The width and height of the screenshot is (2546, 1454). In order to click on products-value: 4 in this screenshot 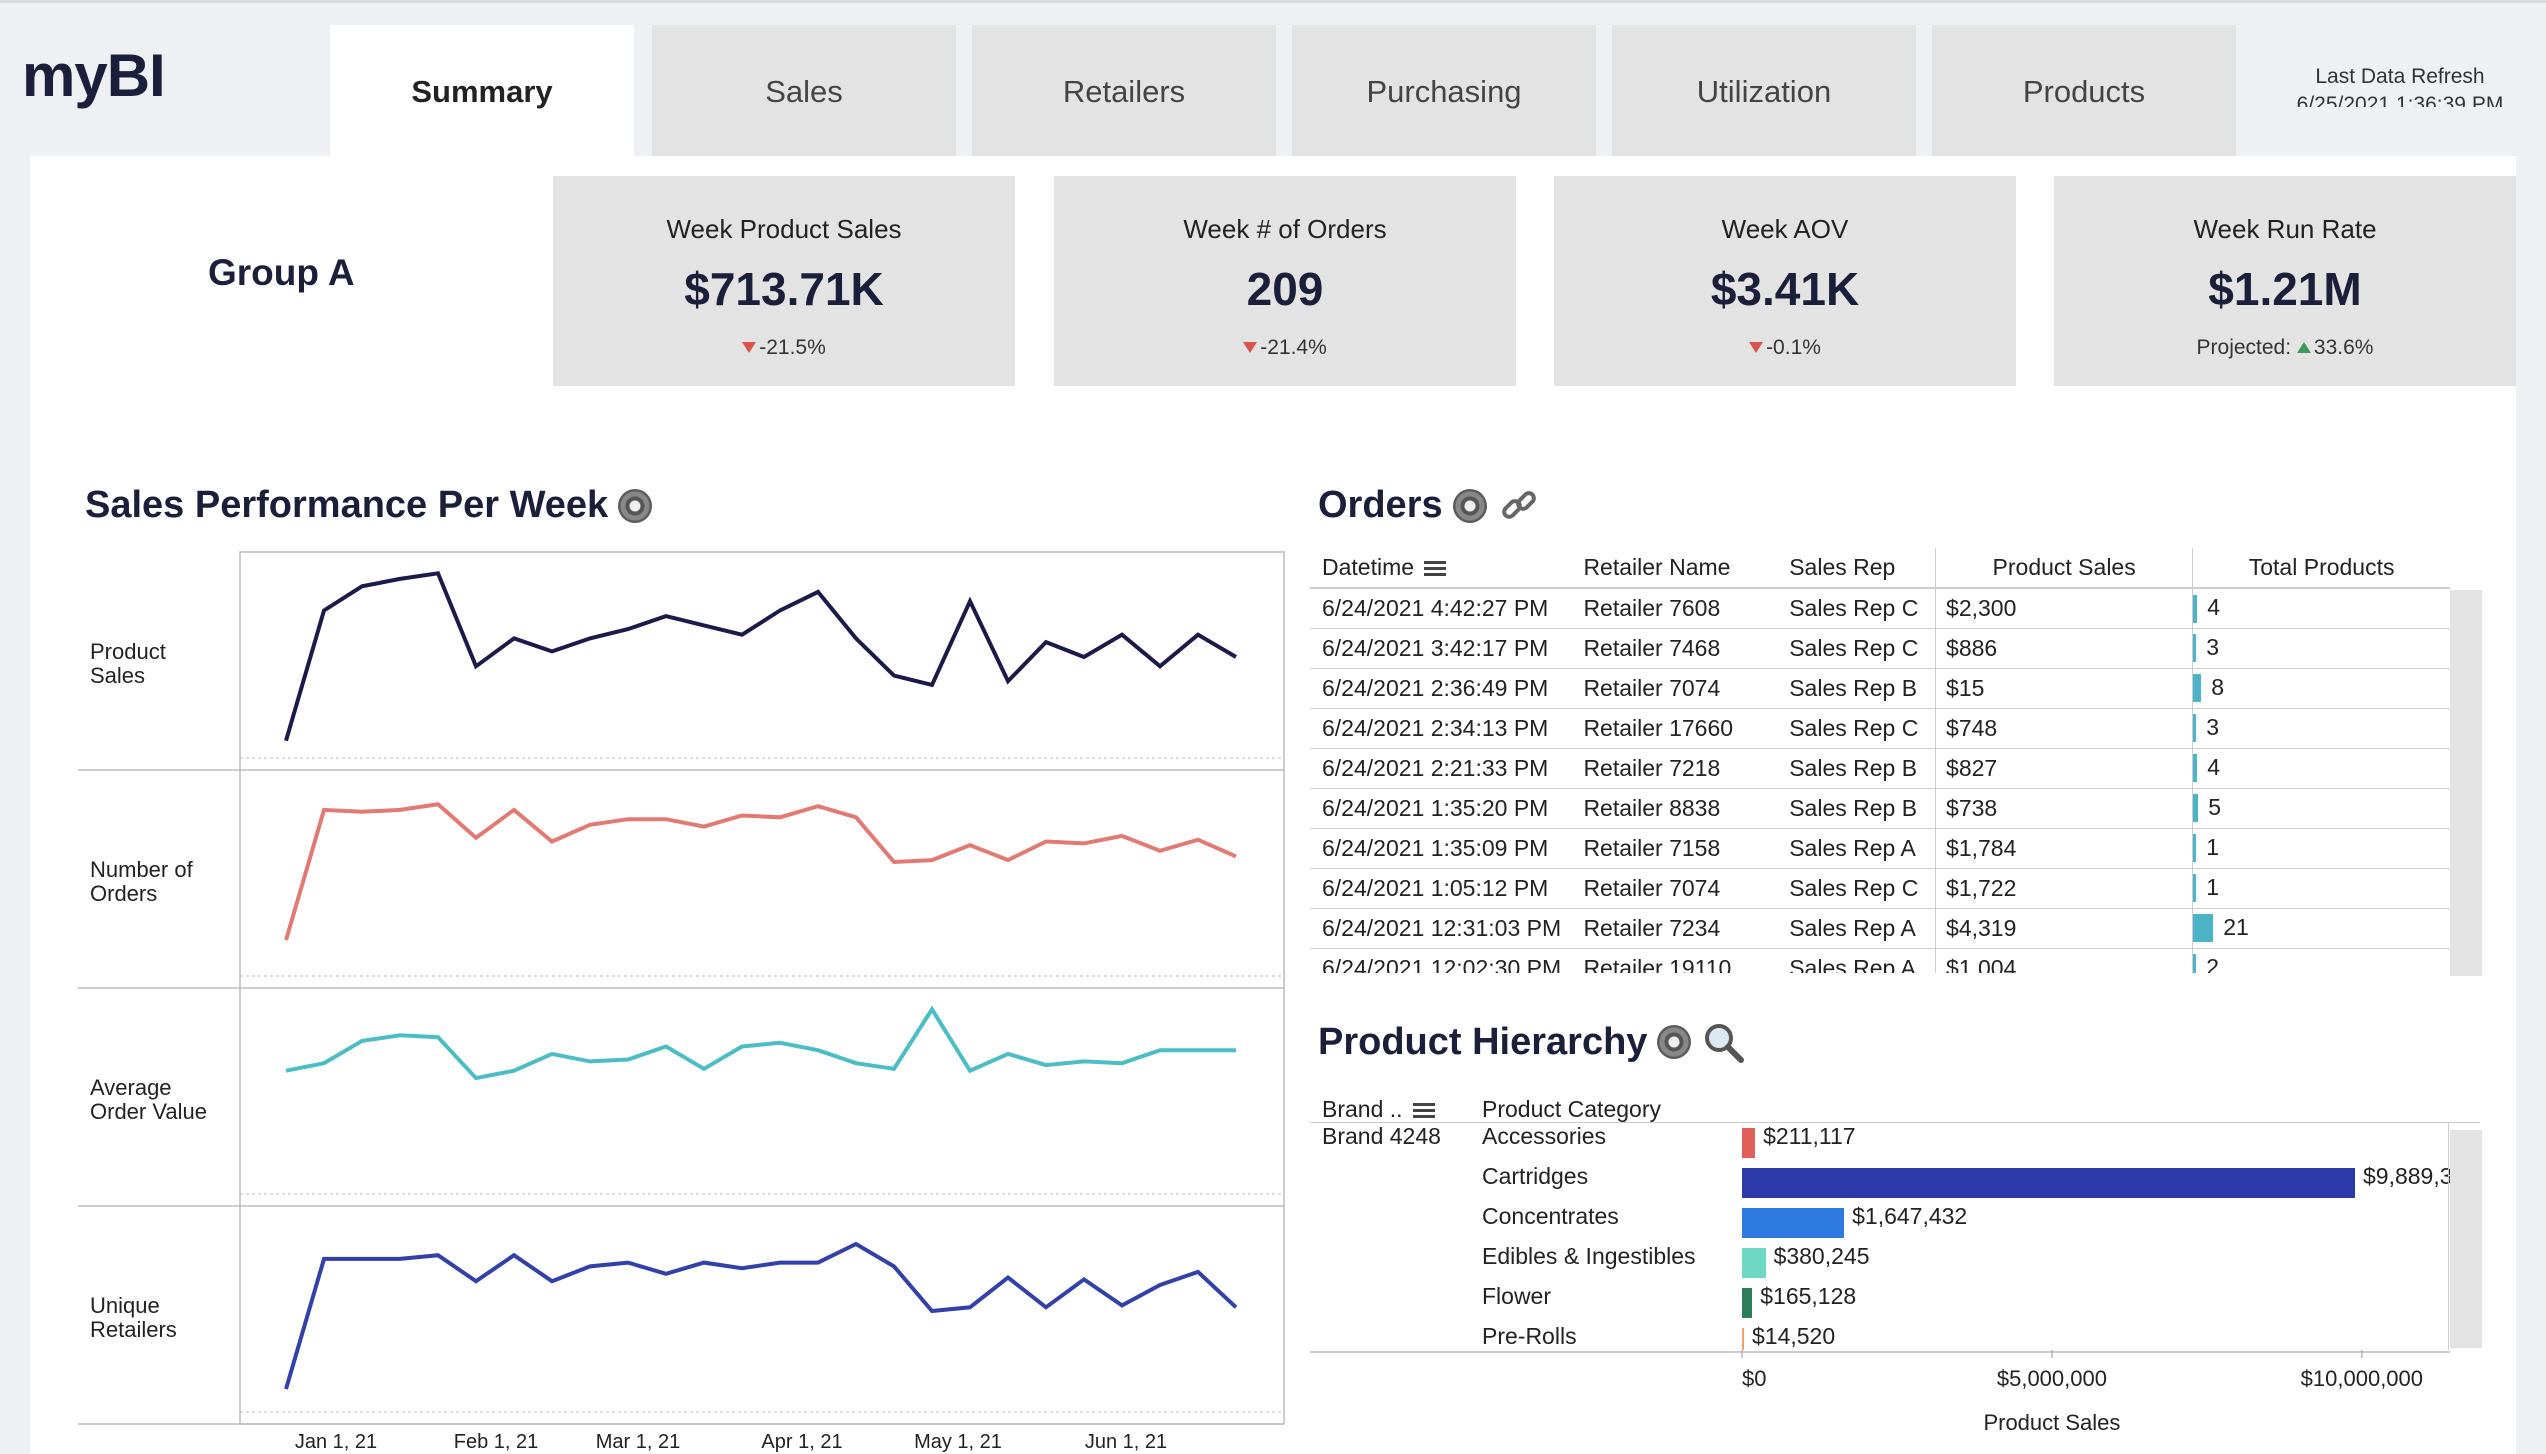, I will do `click(2214, 606)`.